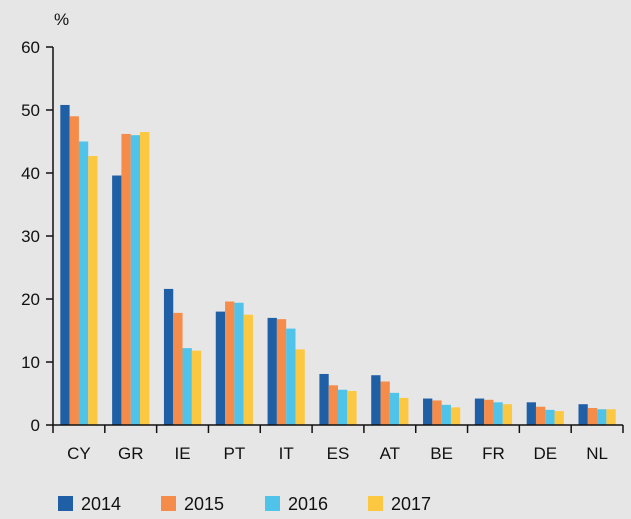  What do you see at coordinates (559, 418) in the screenshot?
I see `bar-de-2017` at bounding box center [559, 418].